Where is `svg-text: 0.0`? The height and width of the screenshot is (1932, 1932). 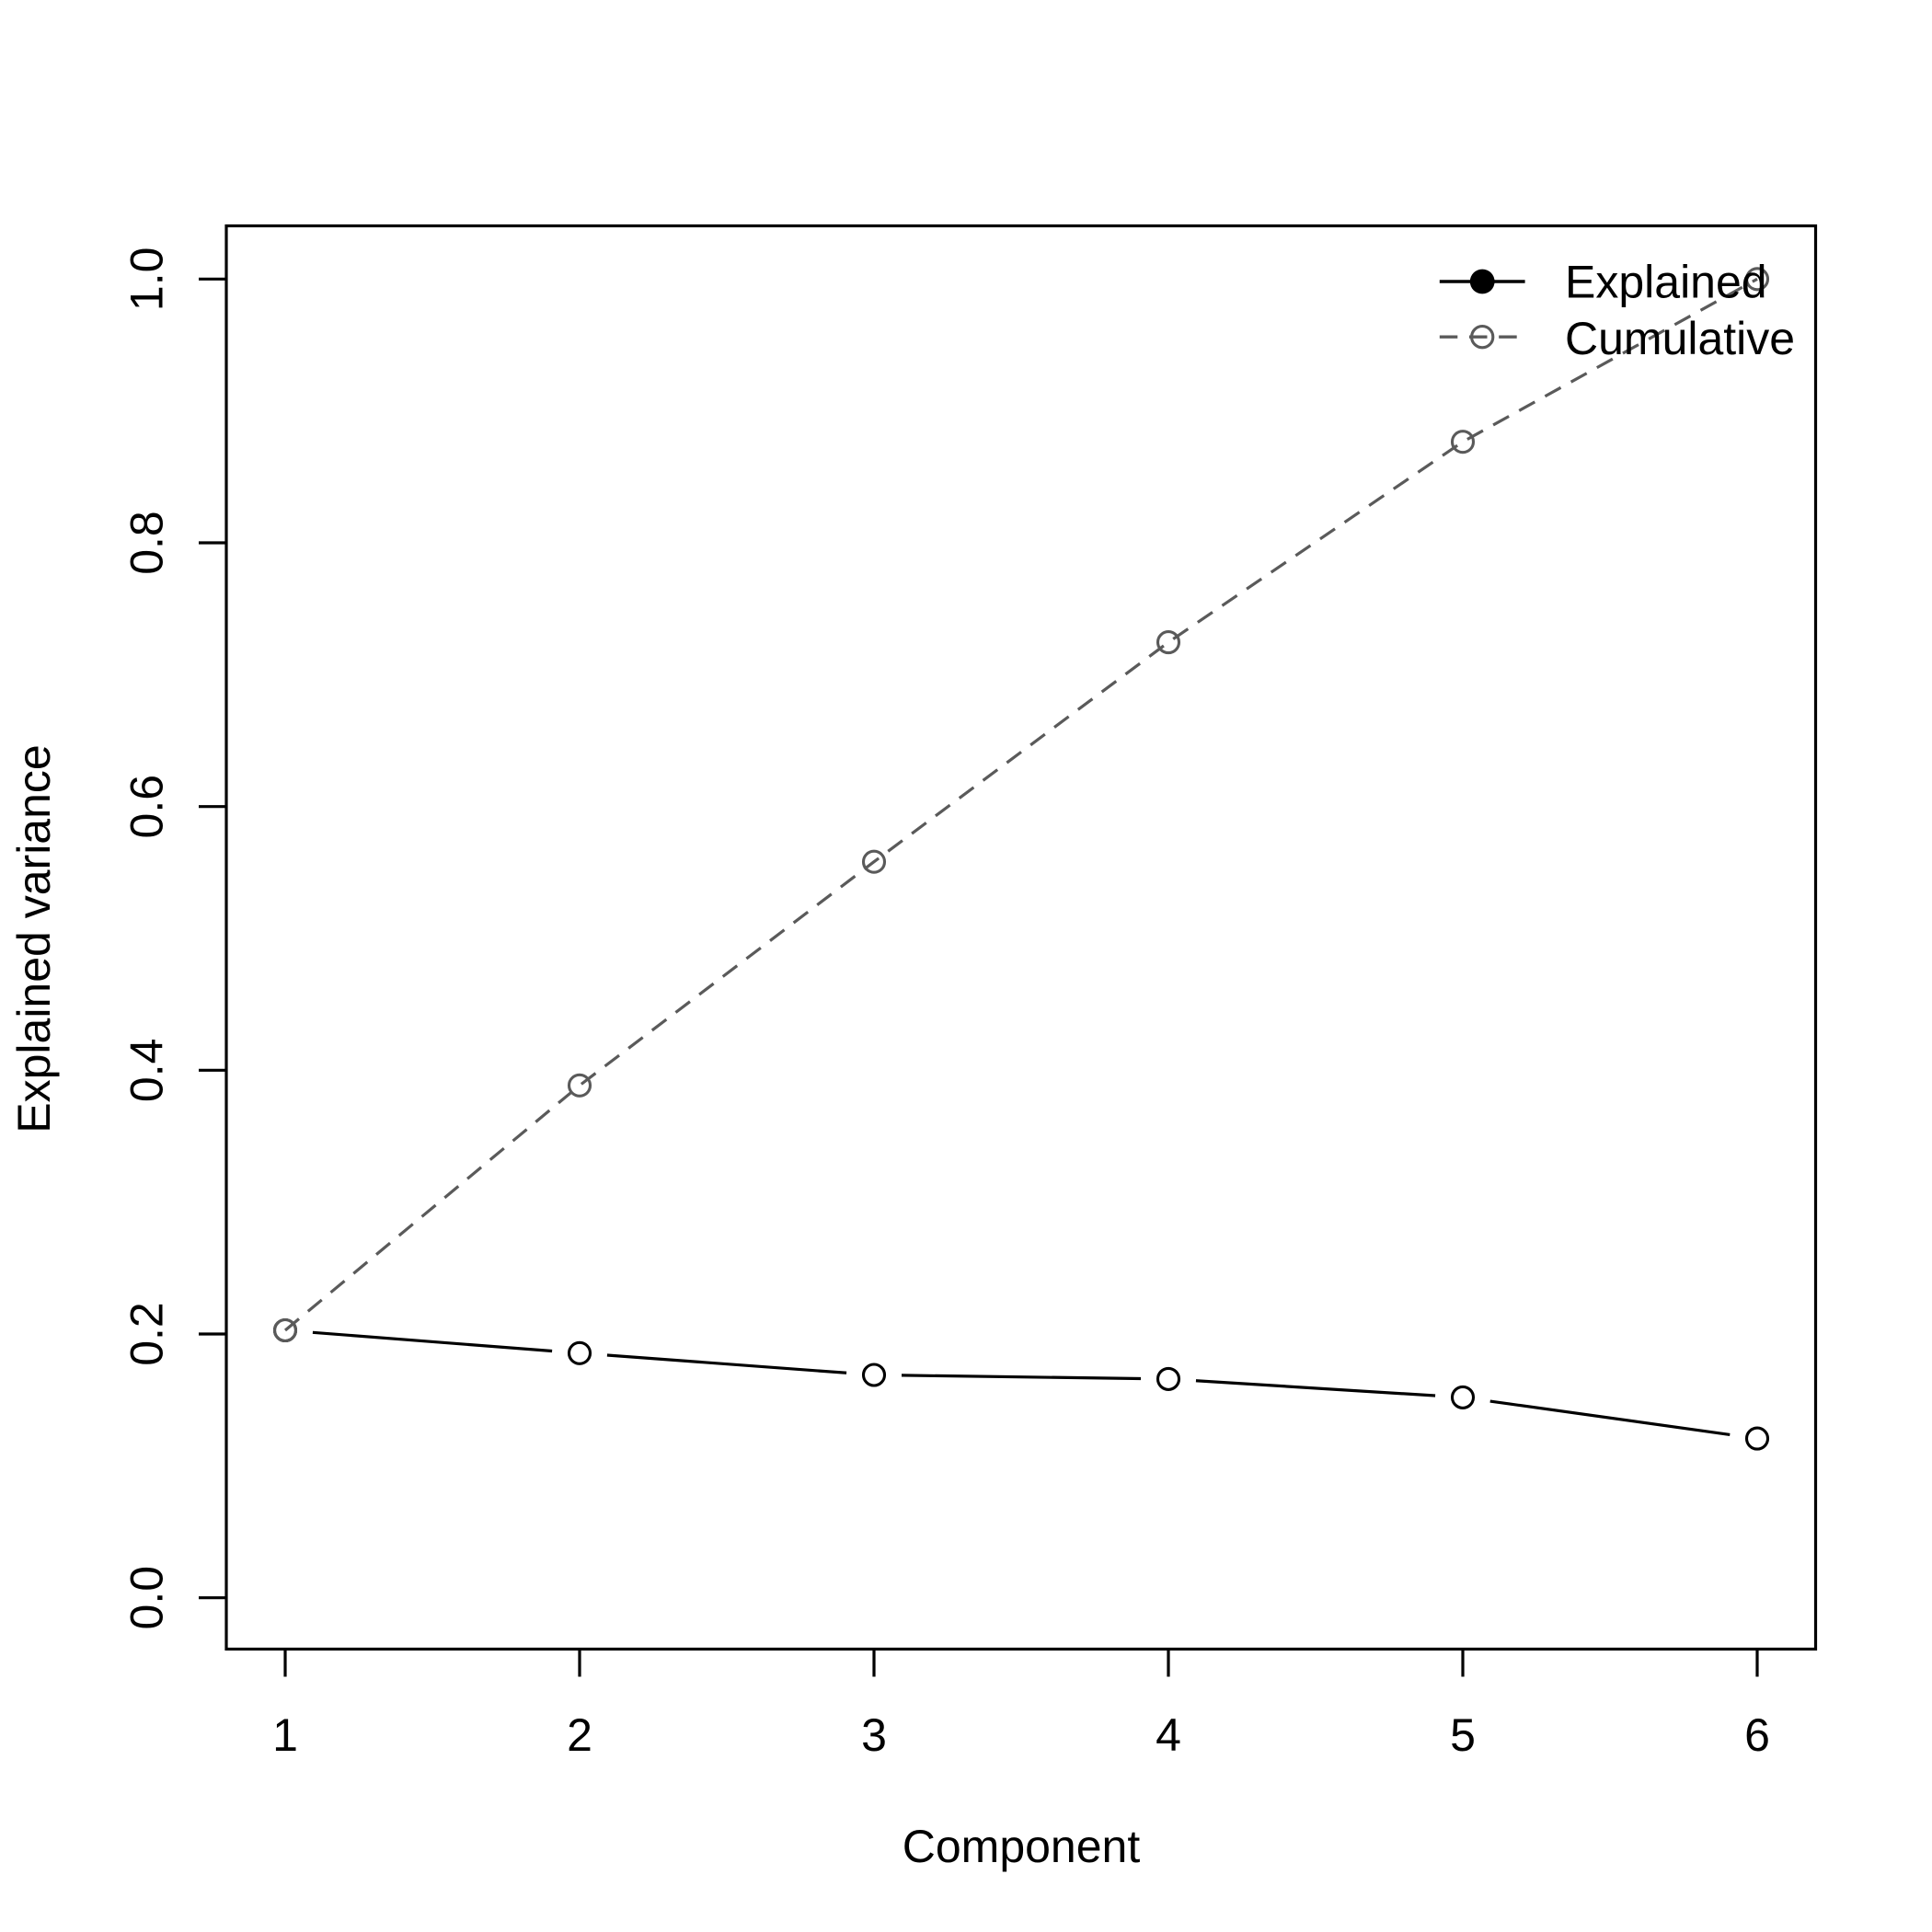
svg-text: 0.0 is located at coordinates (147, 1598).